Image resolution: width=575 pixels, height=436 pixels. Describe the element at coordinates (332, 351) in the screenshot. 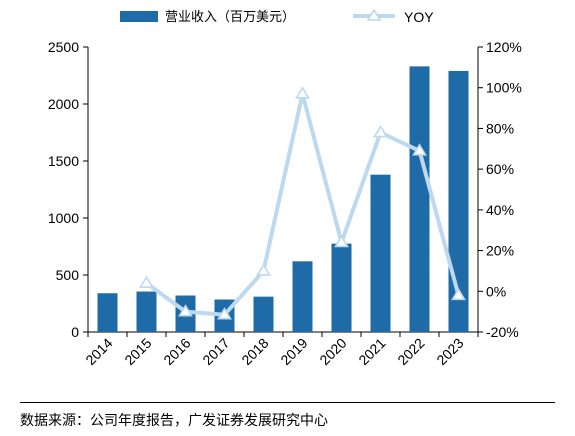

I see `x-tick-label: 2020` at that location.